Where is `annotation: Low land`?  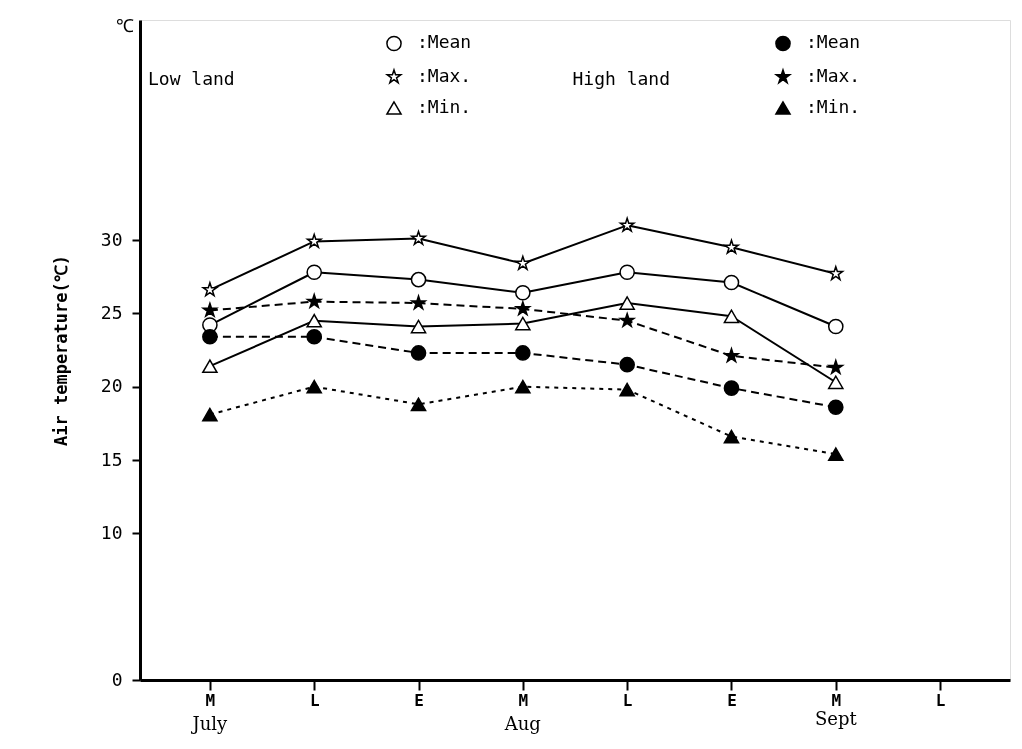
annotation: Low land is located at coordinates (191, 78).